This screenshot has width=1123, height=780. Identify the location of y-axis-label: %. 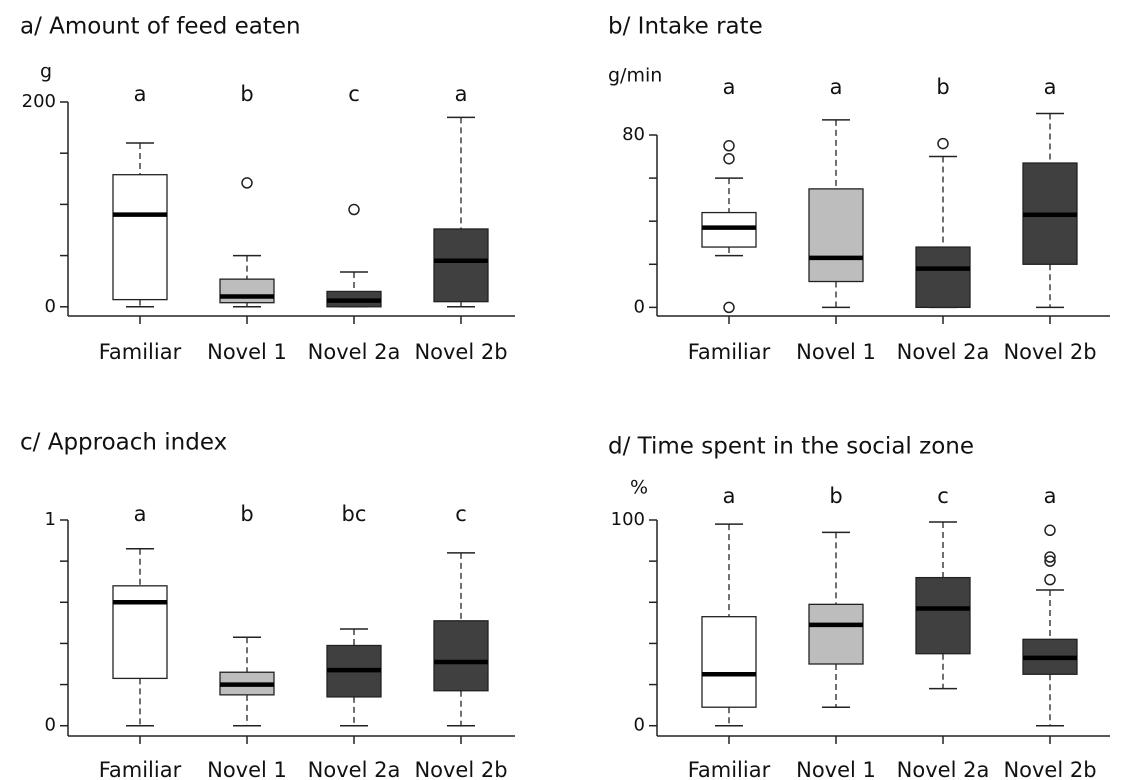
(639, 488).